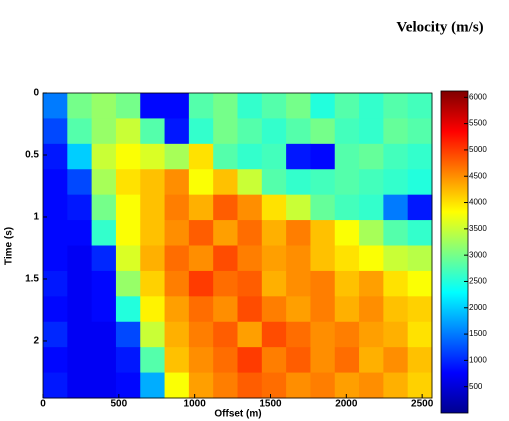 The height and width of the screenshot is (421, 509). What do you see at coordinates (9, 246) in the screenshot?
I see `y-axis-label: Time (s)` at bounding box center [9, 246].